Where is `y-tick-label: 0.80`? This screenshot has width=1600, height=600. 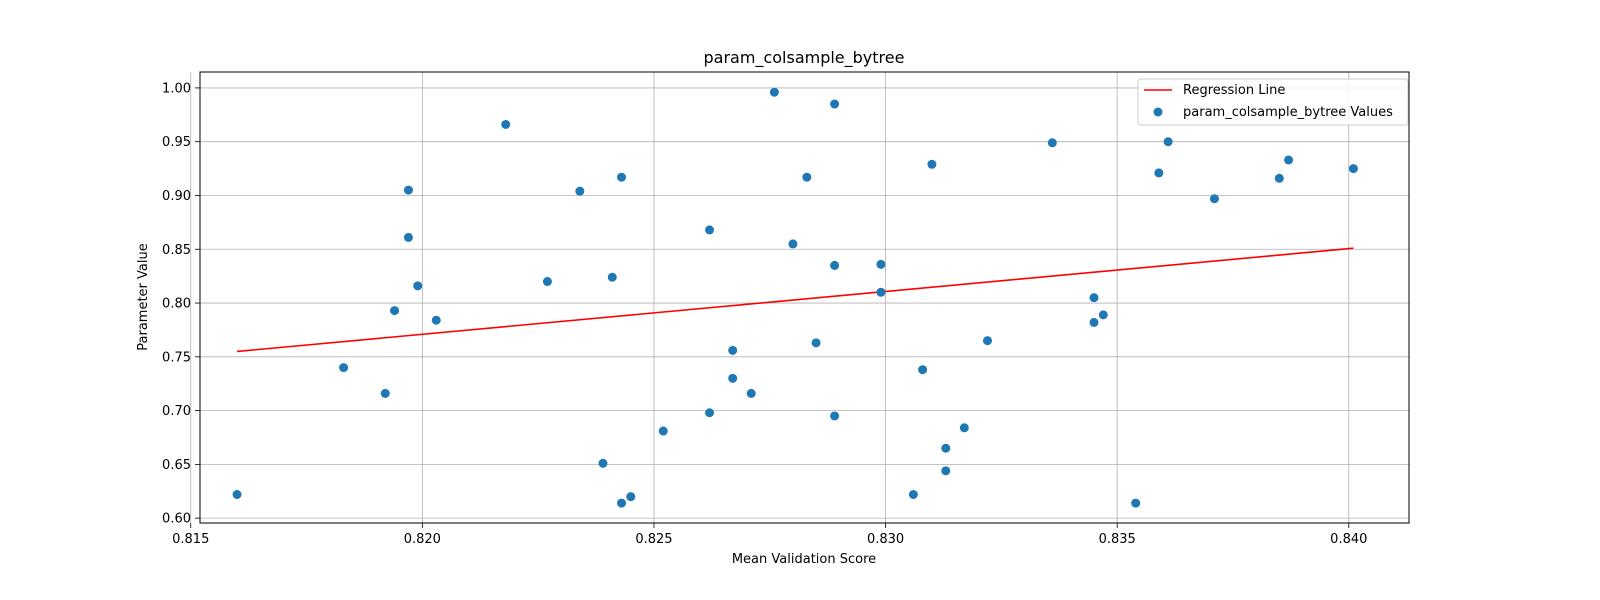
y-tick-label: 0.80 is located at coordinates (176, 304).